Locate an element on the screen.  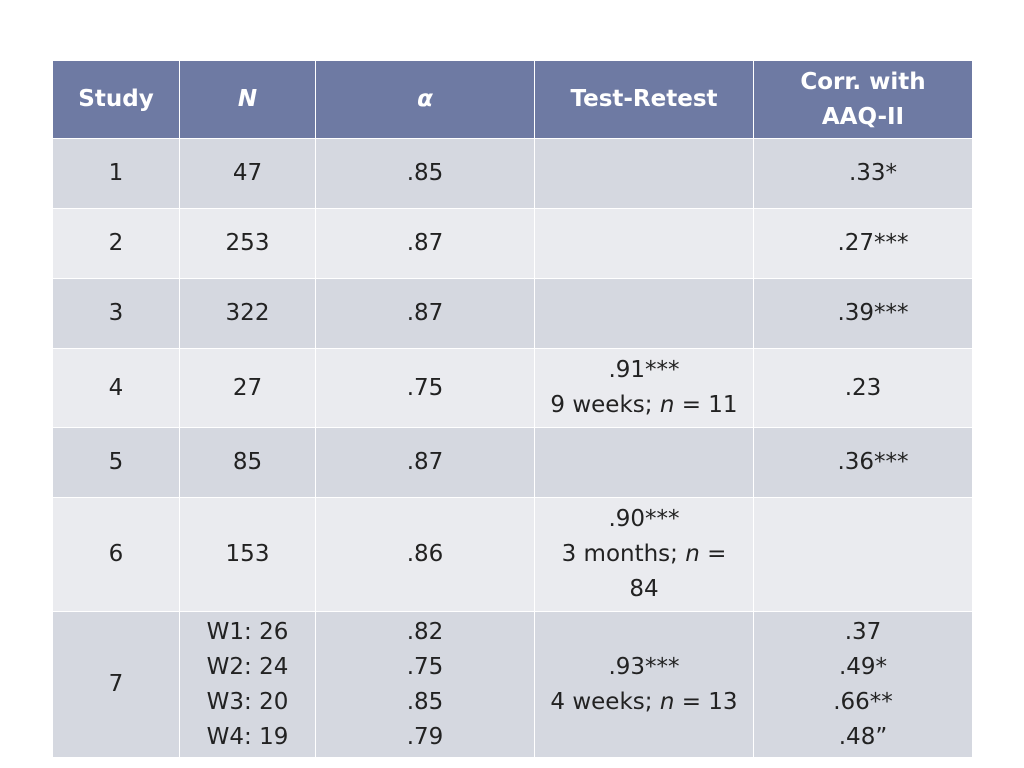
cell-corr: .33* is located at coordinates (863, 173).